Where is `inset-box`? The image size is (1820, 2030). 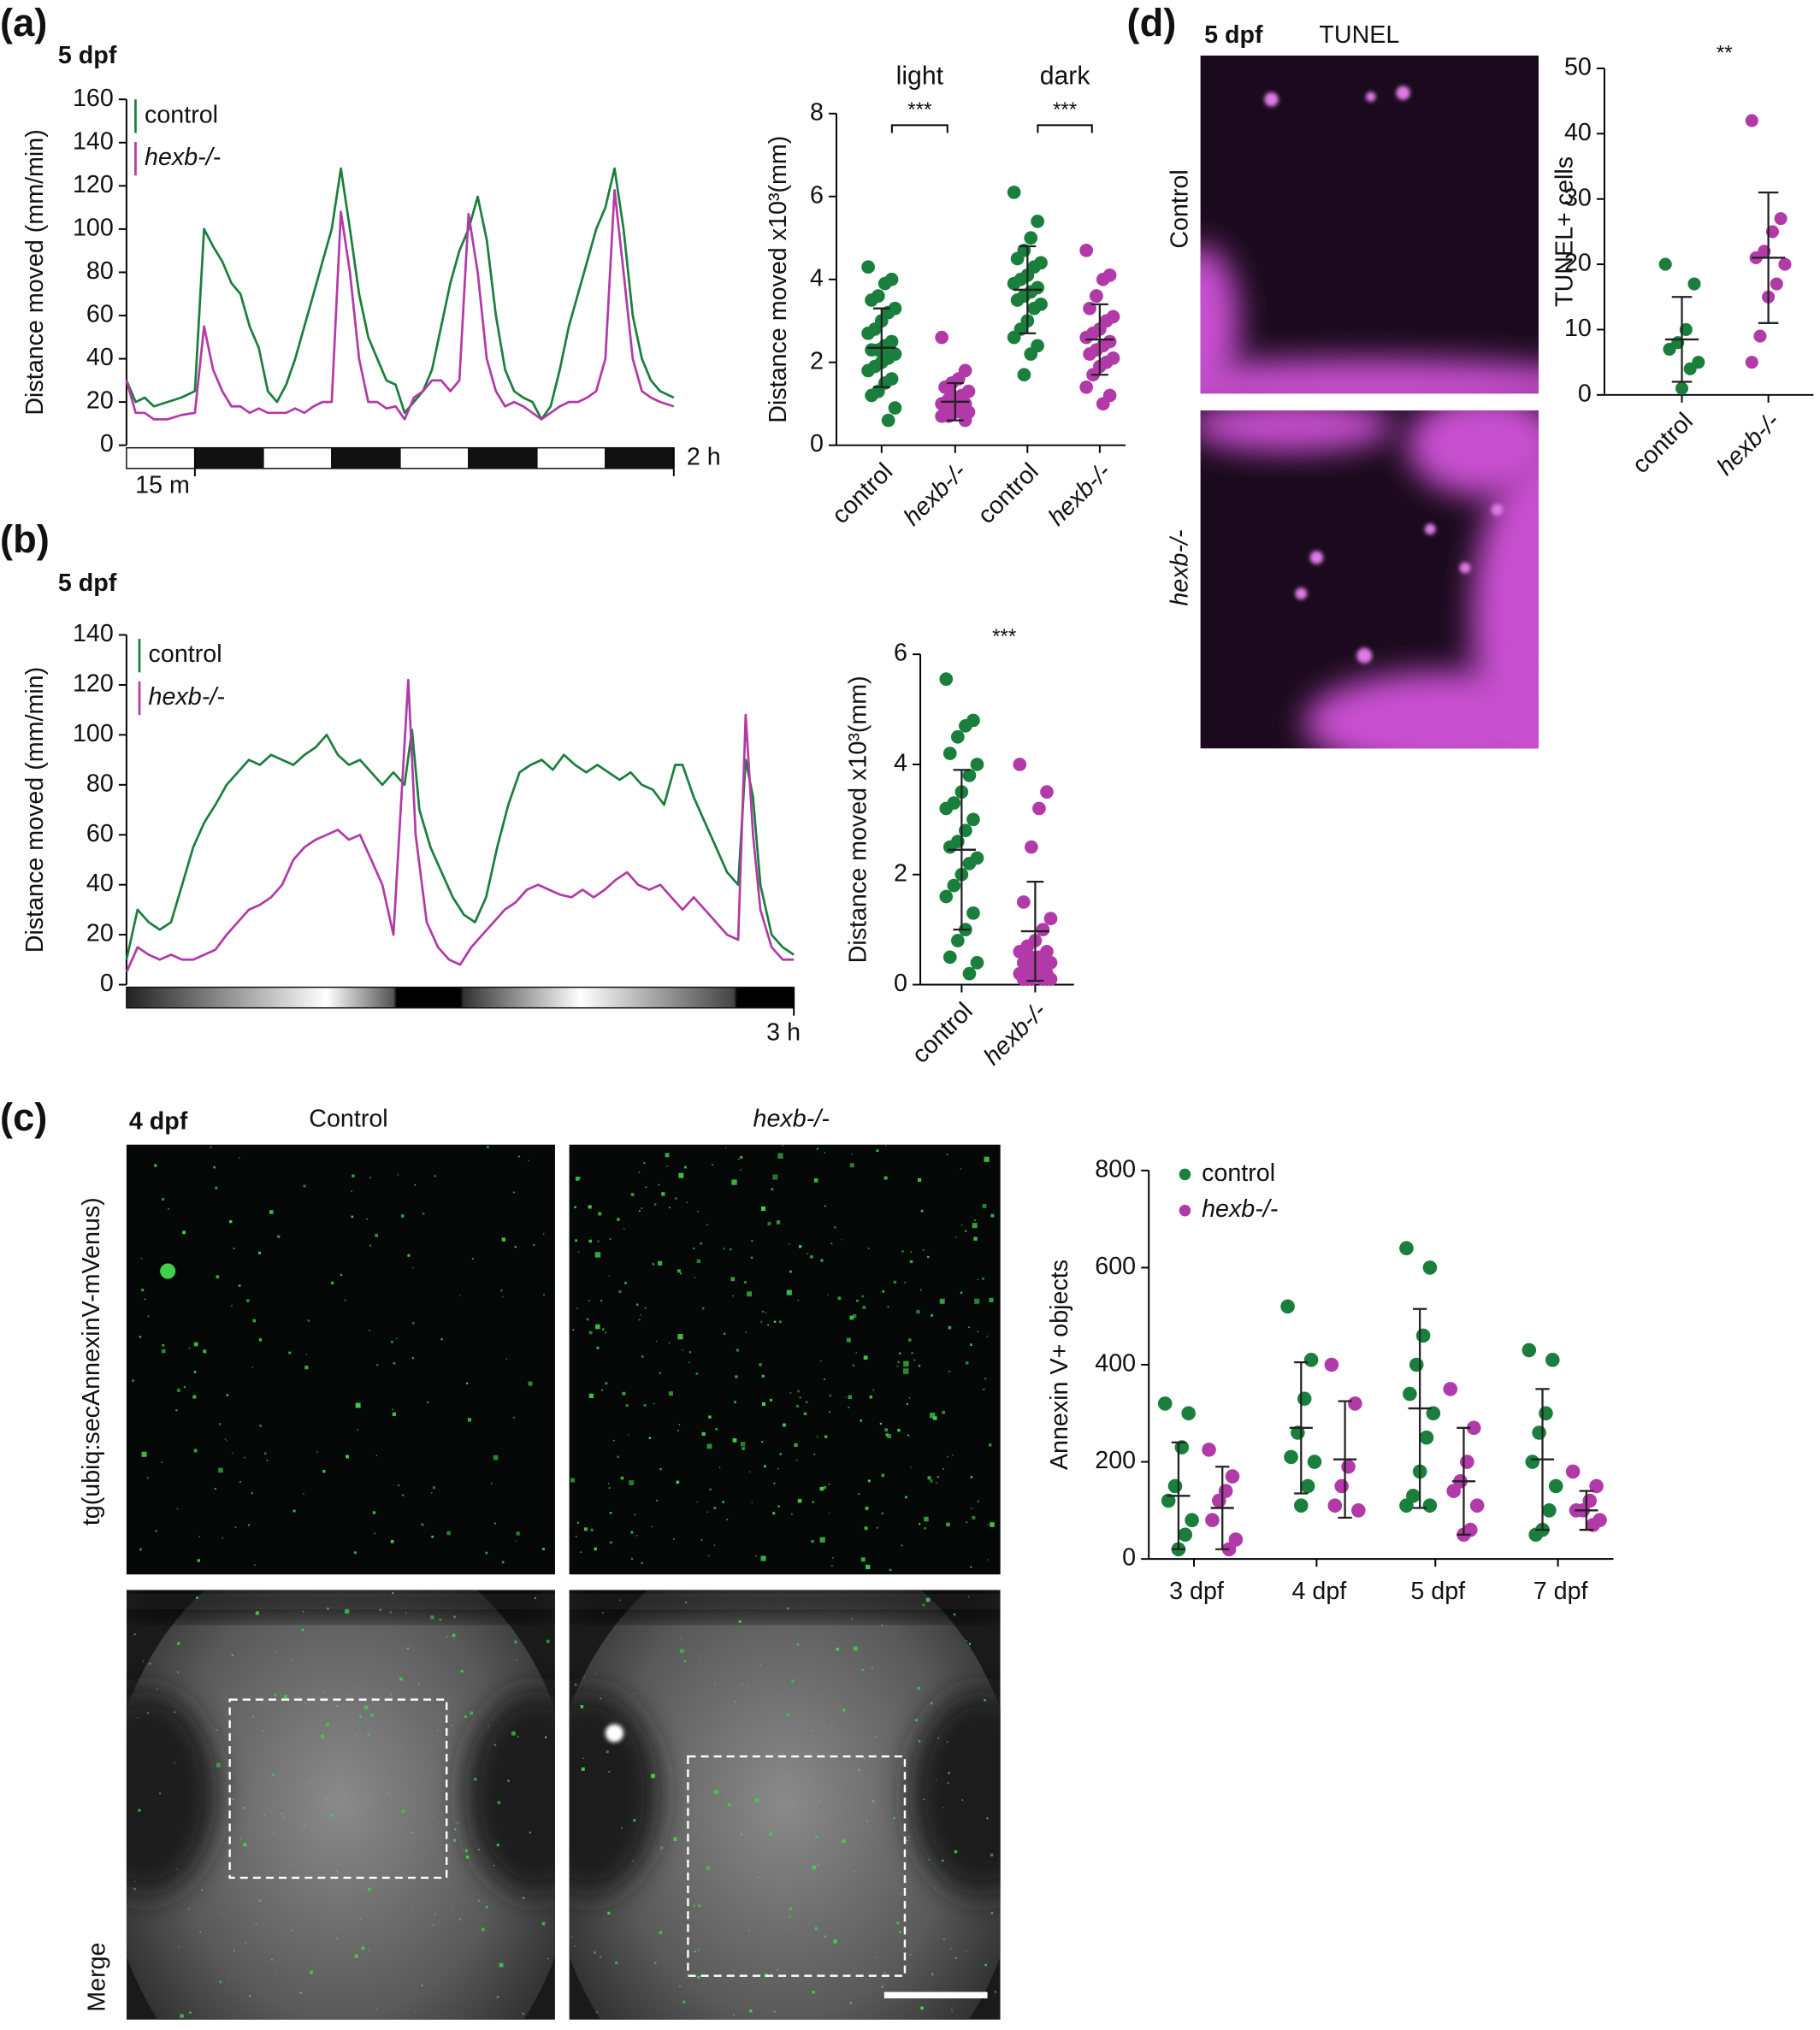
inset-box is located at coordinates (338, 1789).